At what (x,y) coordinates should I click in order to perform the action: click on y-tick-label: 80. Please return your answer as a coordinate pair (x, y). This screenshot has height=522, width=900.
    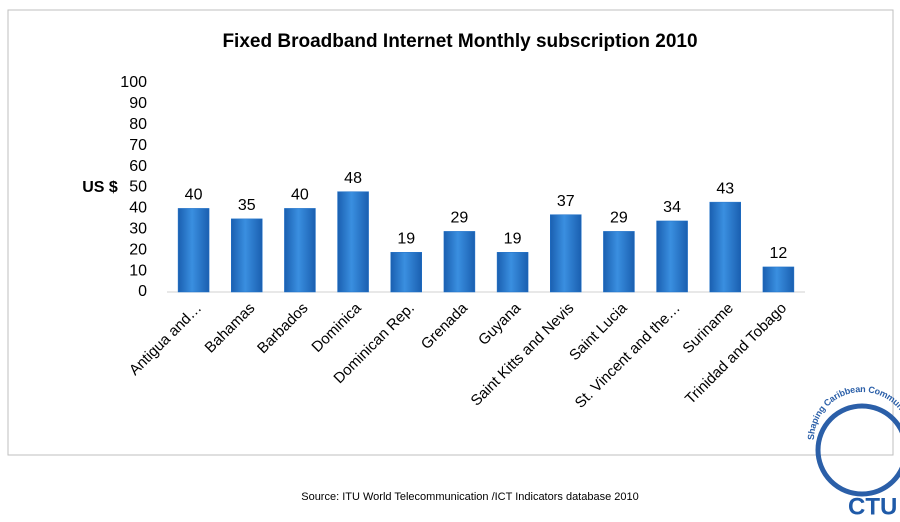
    Looking at the image, I should click on (138, 124).